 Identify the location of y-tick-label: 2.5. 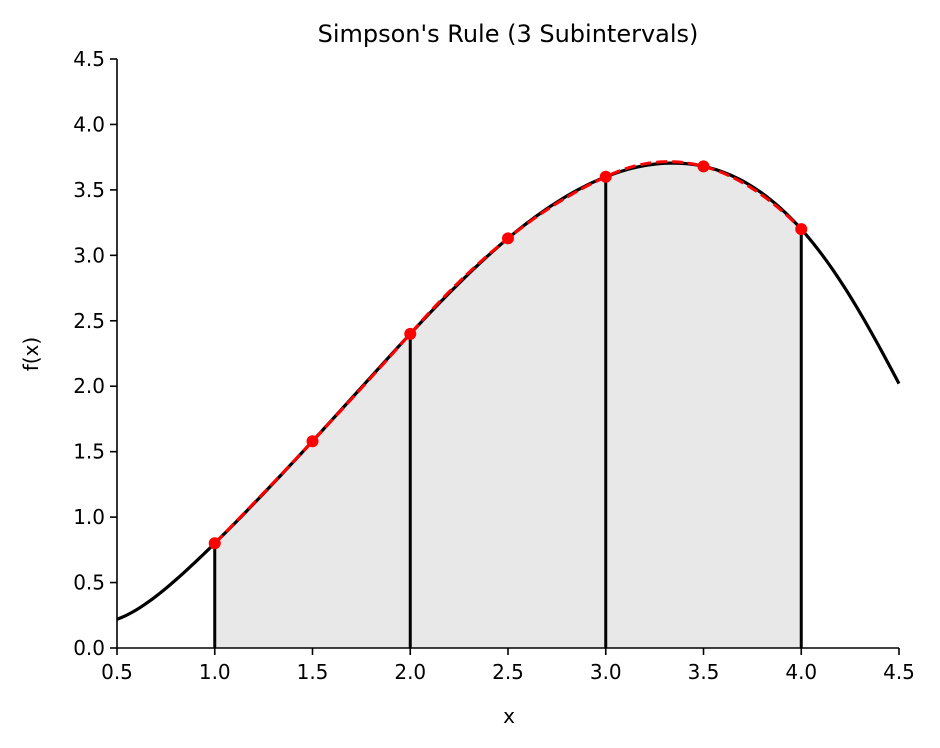
(89, 321).